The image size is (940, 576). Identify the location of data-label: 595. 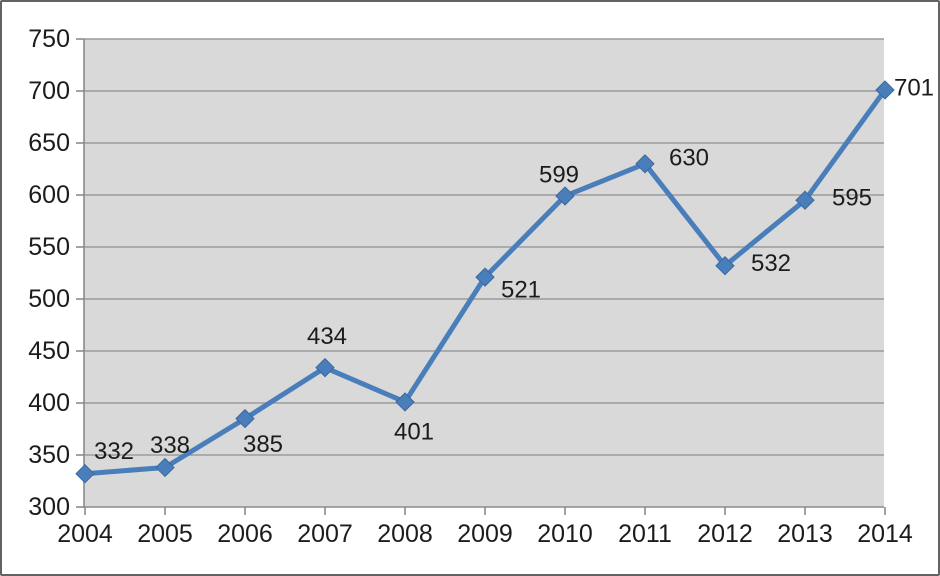
(852, 198).